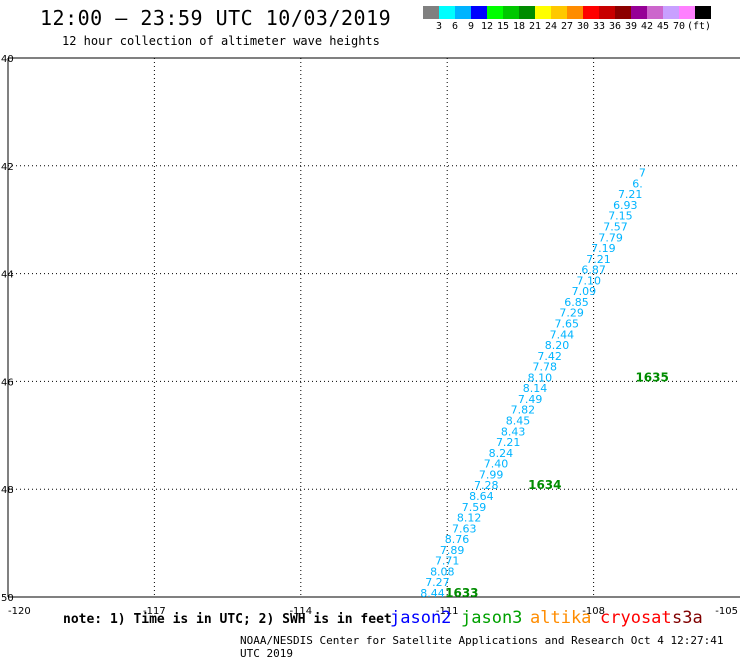  What do you see at coordinates (588, 280) in the screenshot?
I see `wave-height-label: 7.10` at bounding box center [588, 280].